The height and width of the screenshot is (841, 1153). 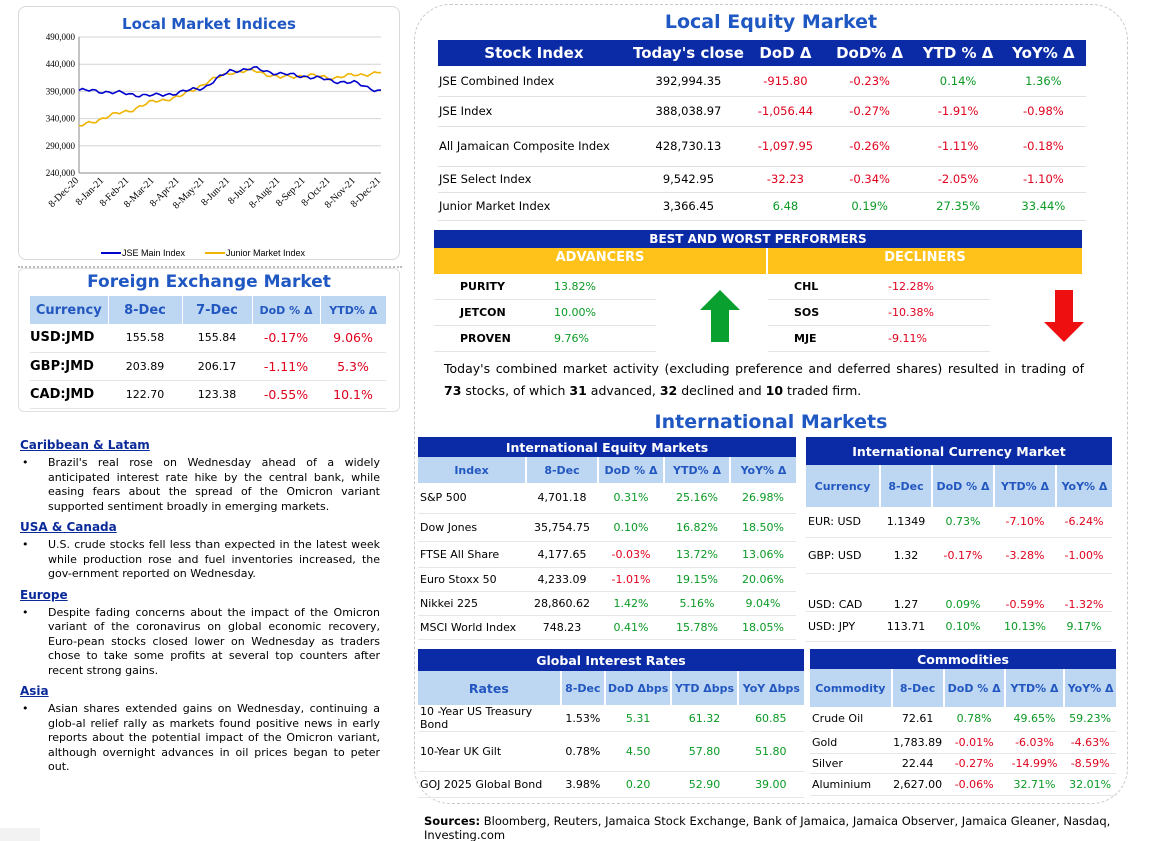 What do you see at coordinates (770, 718) in the screenshot?
I see `rates-cell: 60.85` at bounding box center [770, 718].